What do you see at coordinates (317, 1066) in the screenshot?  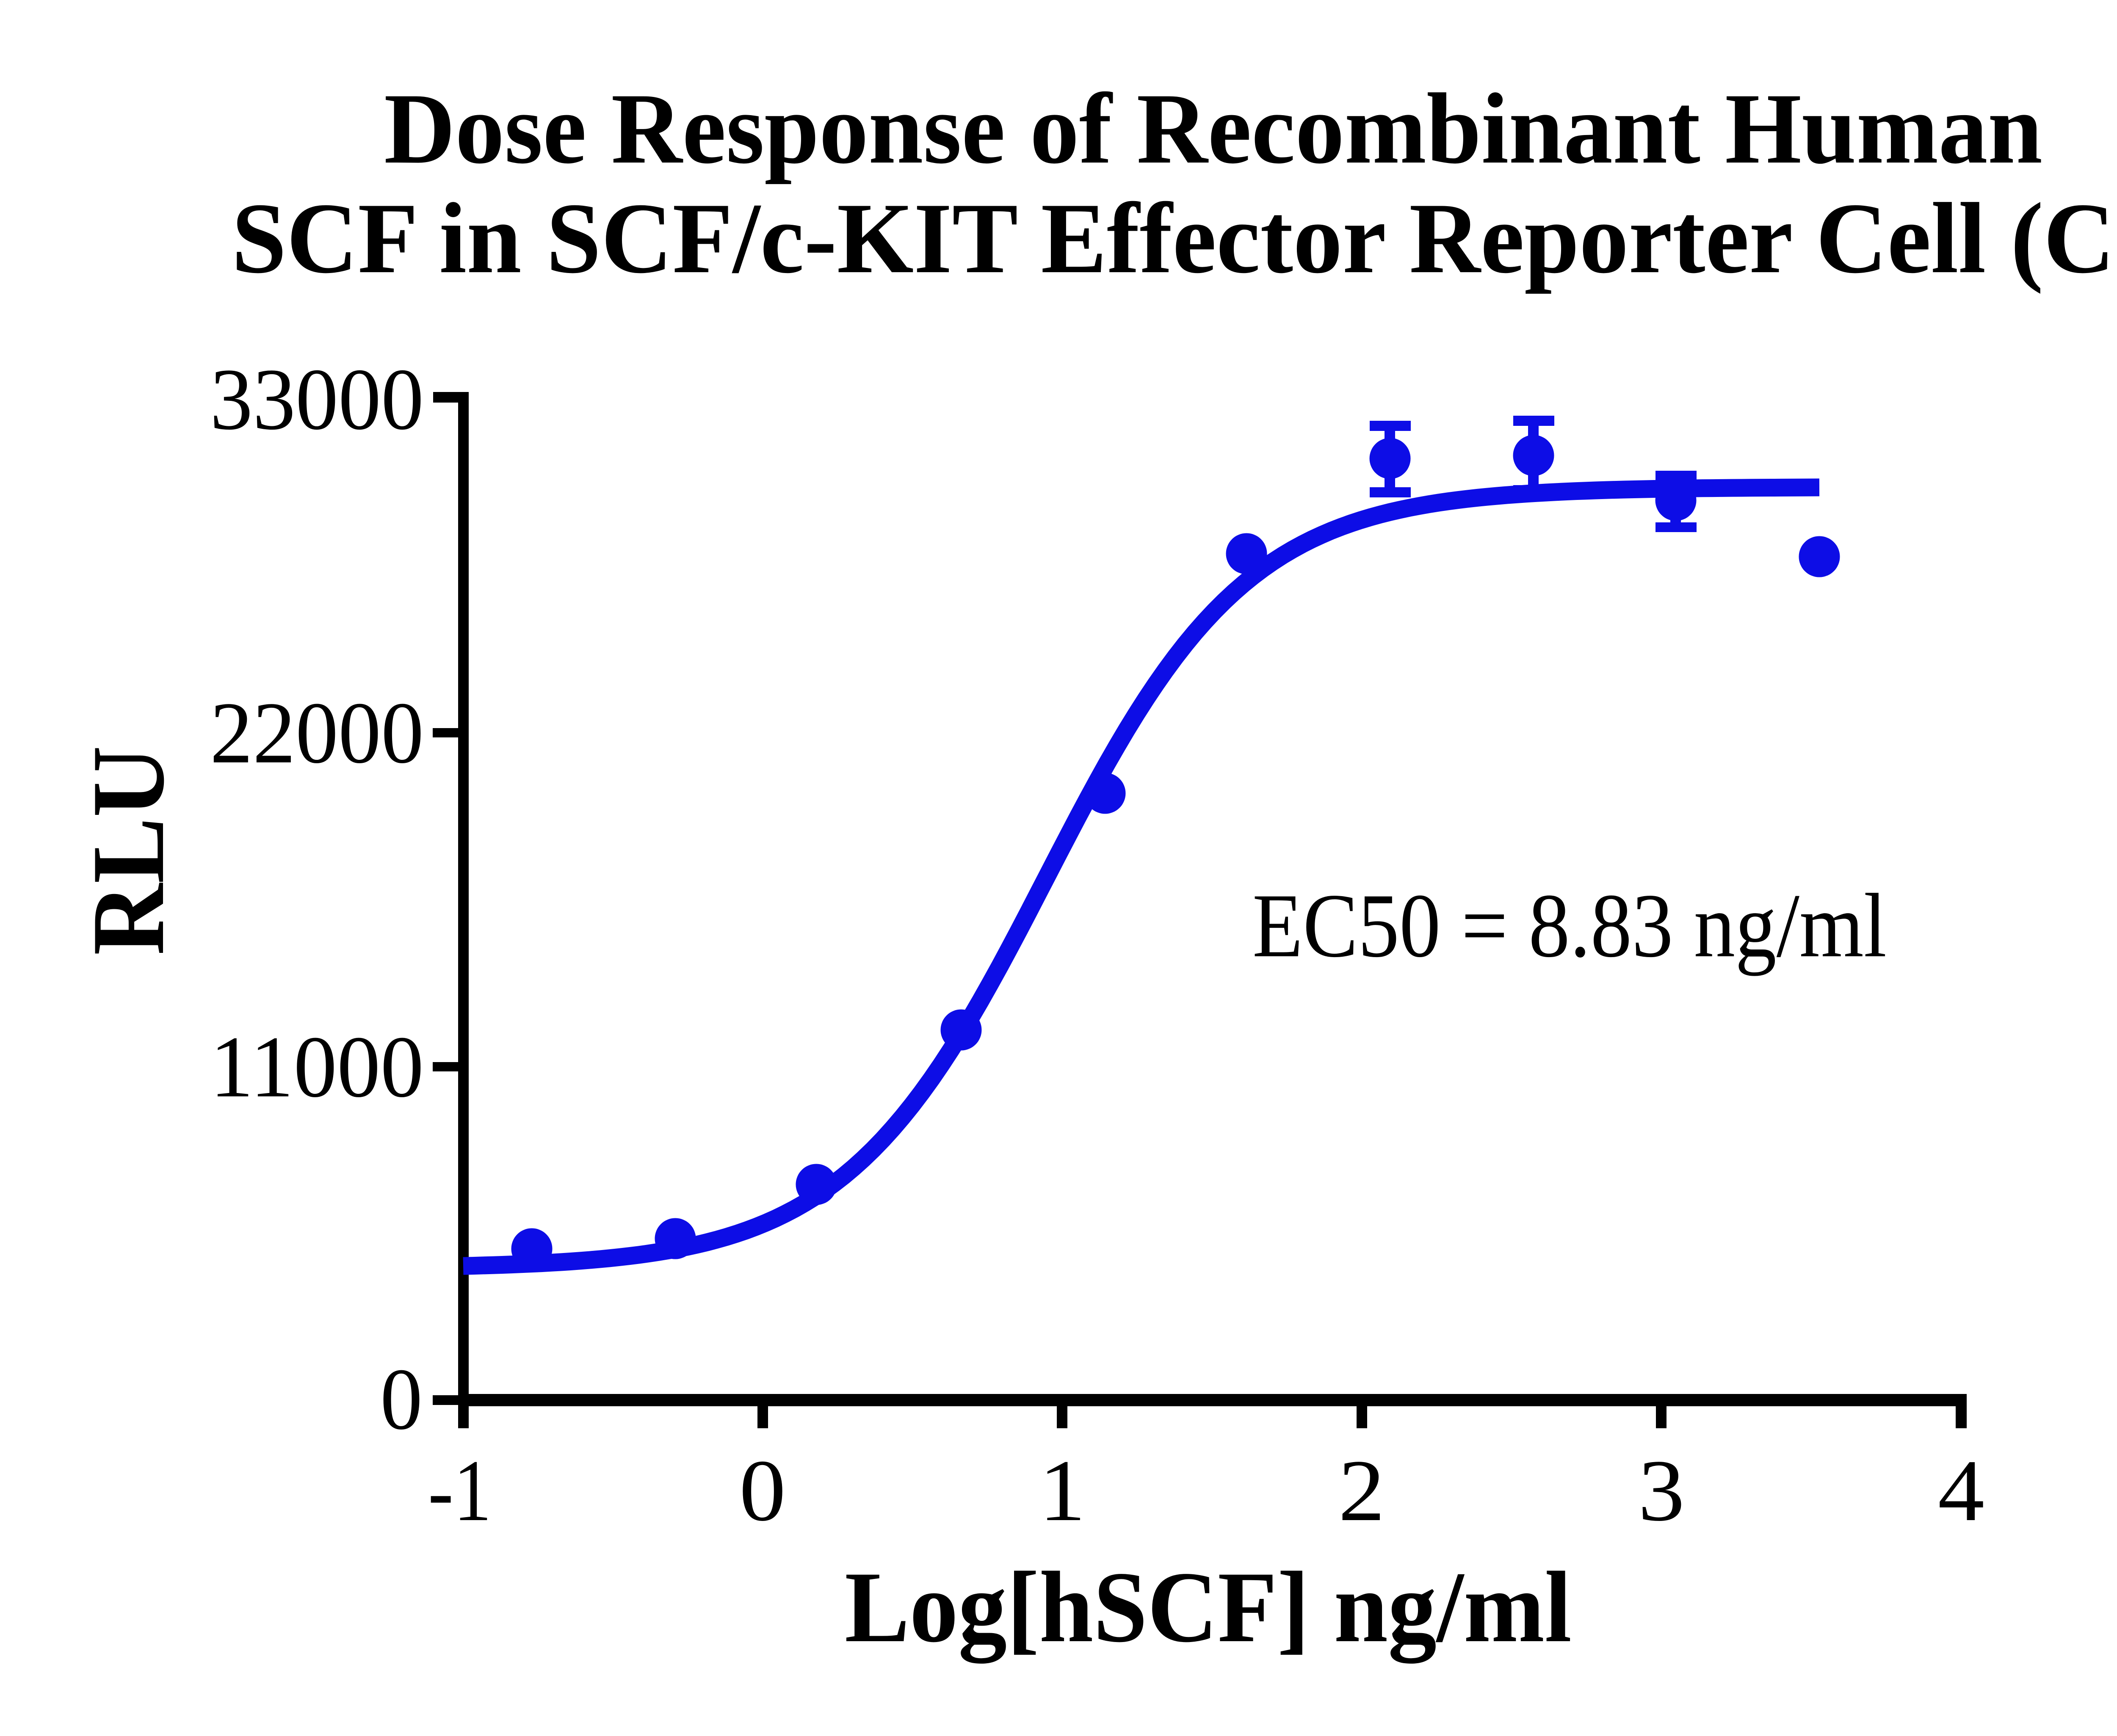 I see `svg-text: 11000` at bounding box center [317, 1066].